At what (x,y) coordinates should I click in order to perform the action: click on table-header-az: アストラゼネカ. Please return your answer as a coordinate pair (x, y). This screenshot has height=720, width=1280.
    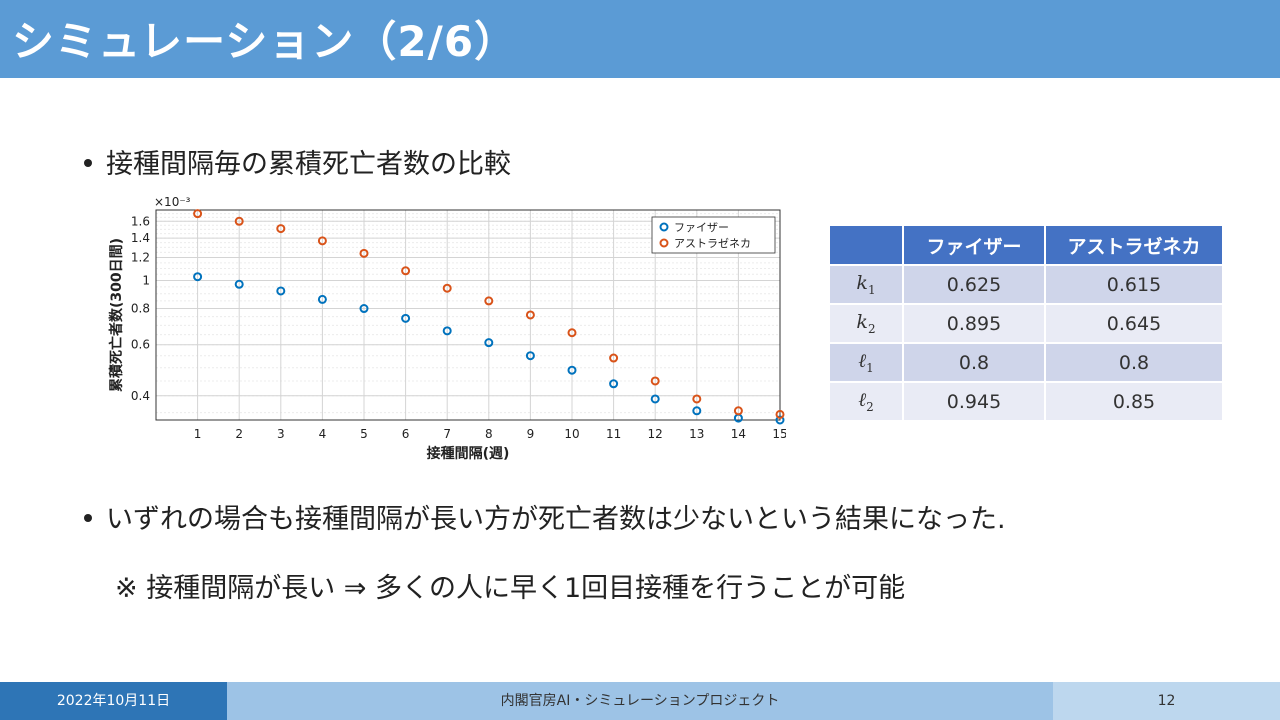
    Looking at the image, I should click on (1134, 245).